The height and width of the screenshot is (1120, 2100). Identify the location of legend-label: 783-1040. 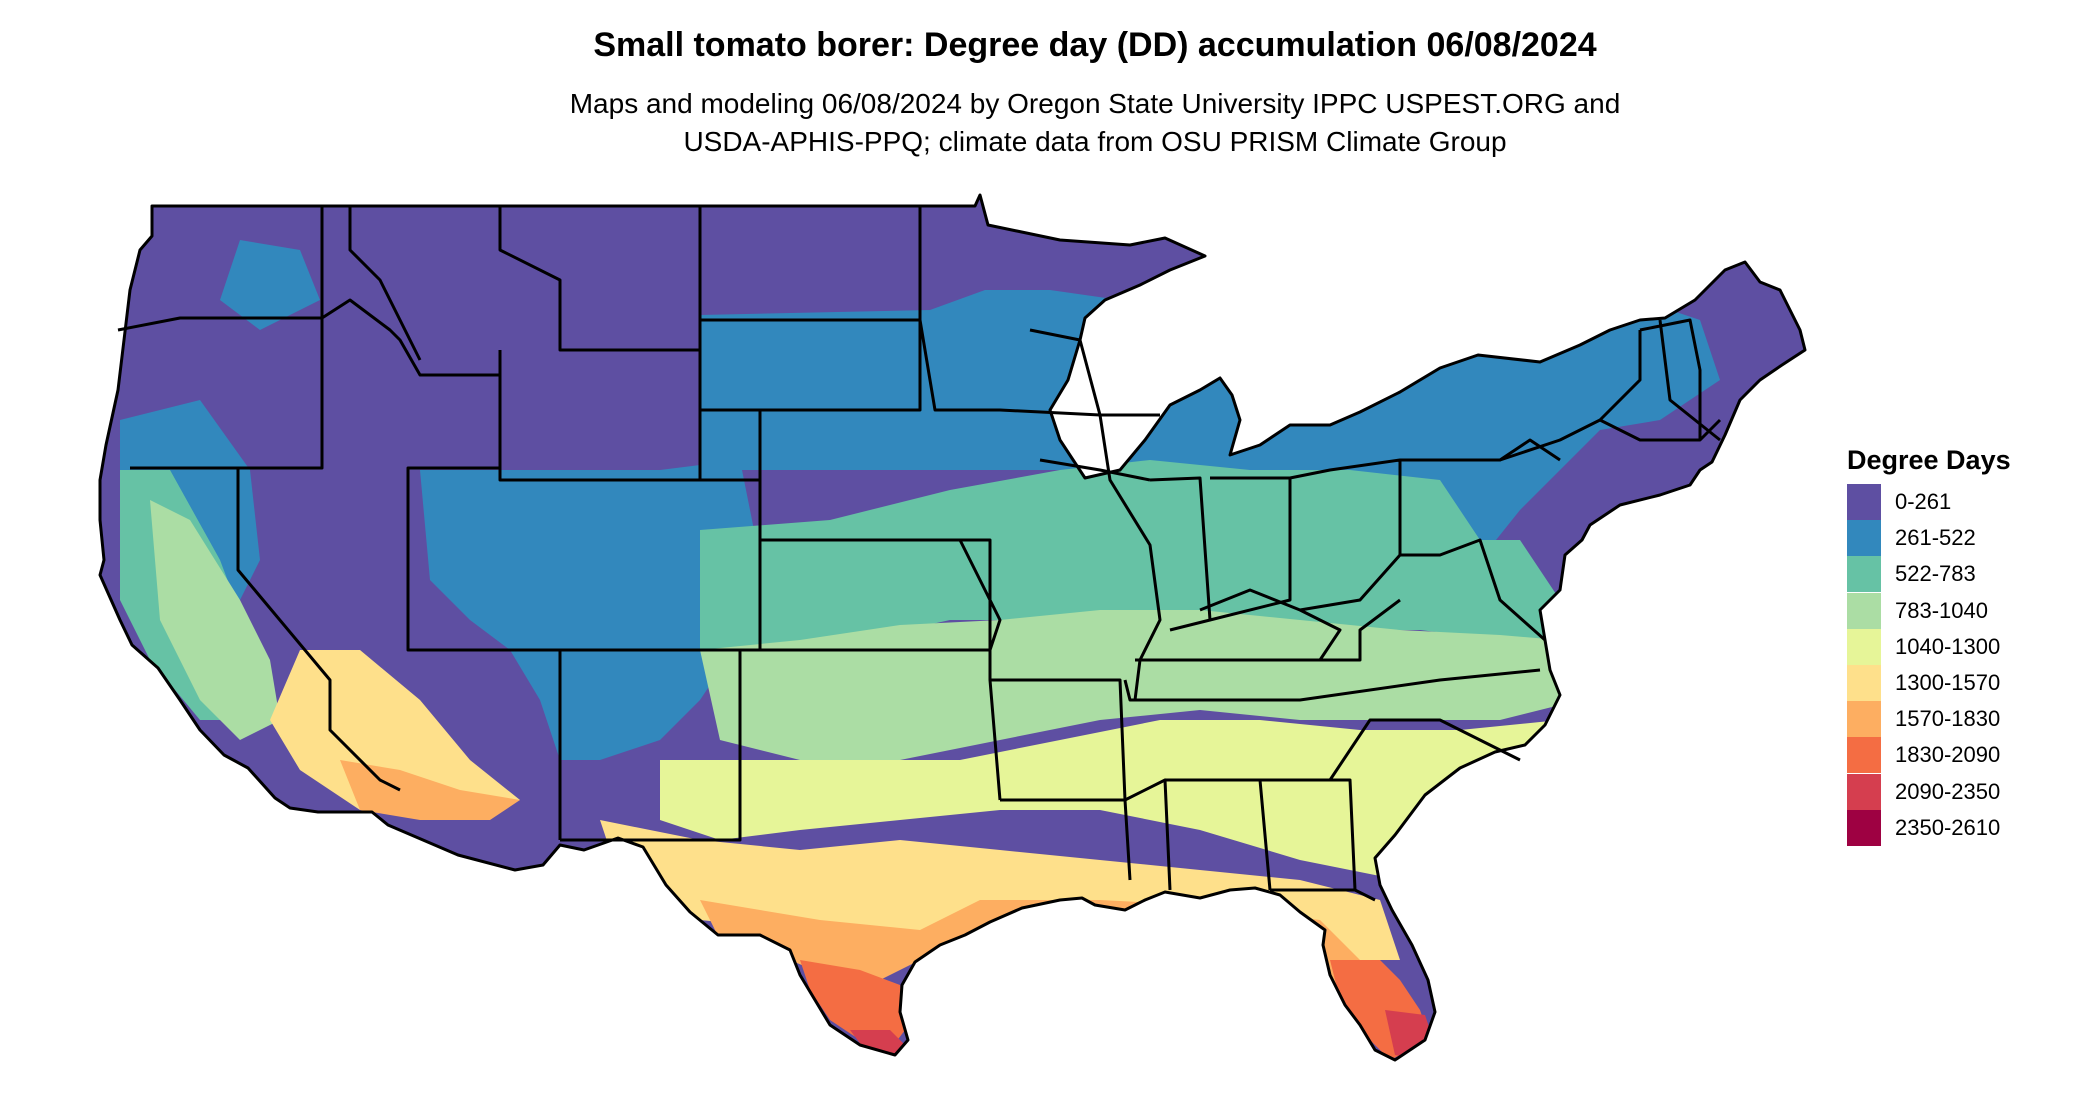
(1941, 610).